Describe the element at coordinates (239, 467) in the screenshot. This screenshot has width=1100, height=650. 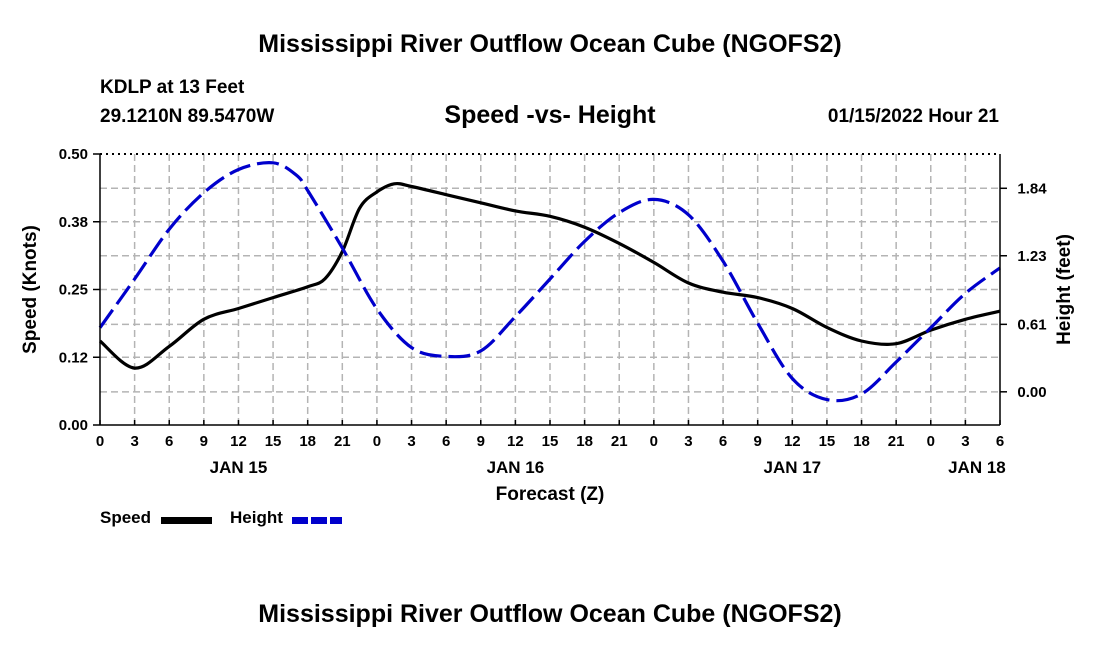
I see `date-label: JAN 15` at that location.